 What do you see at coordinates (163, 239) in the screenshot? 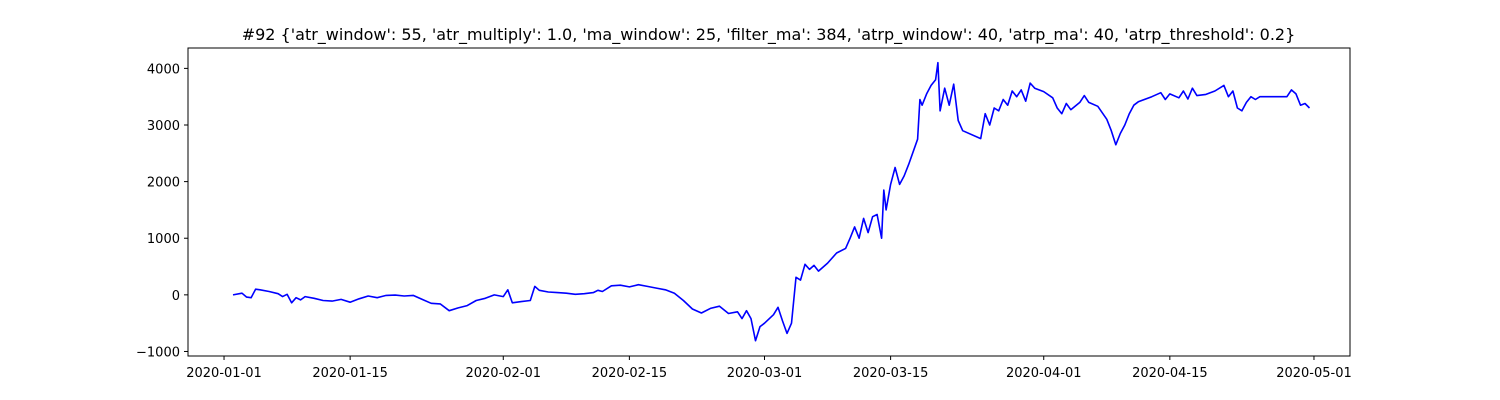
I see `y-tick-label: 1000` at bounding box center [163, 239].